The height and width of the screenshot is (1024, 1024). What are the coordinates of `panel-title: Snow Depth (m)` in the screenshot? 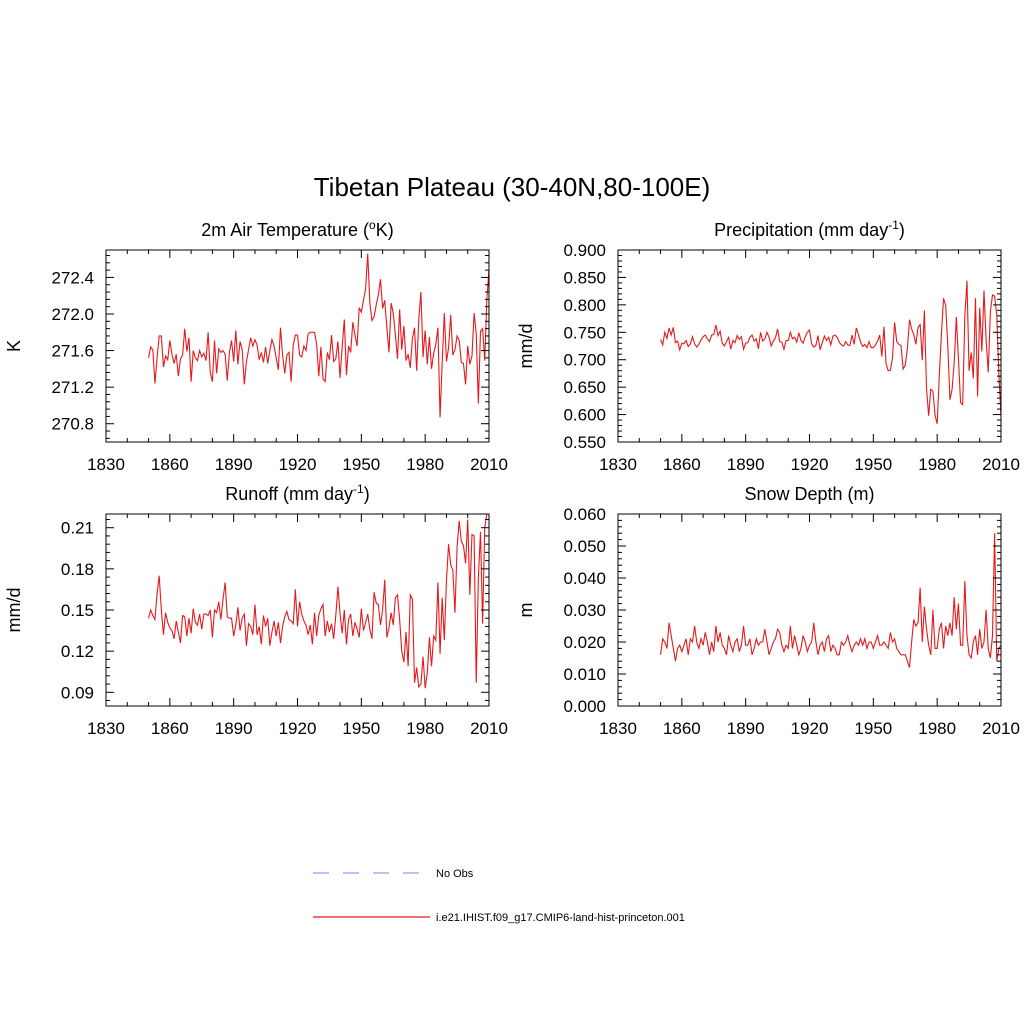 It's located at (809, 494).